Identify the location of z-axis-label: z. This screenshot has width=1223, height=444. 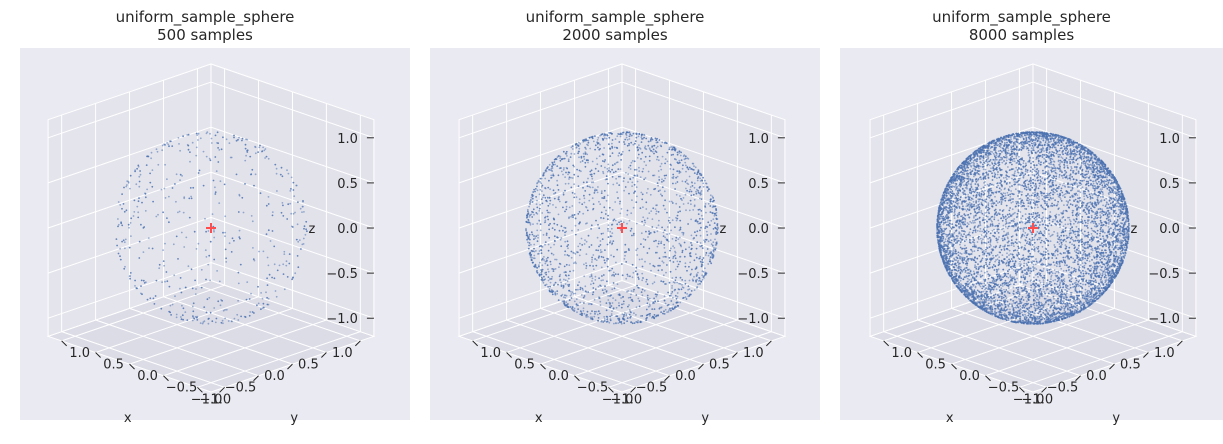
(723, 229).